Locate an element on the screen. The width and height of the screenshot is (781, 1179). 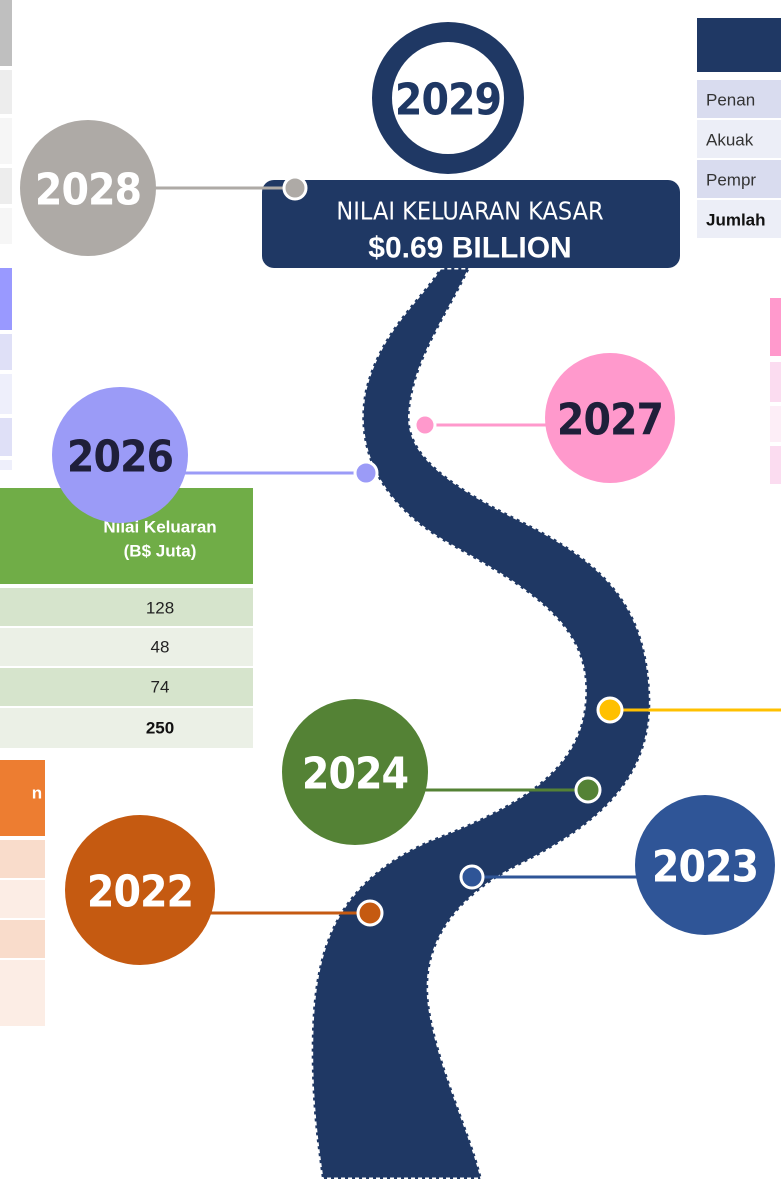
year: 2023 is located at coordinates (705, 867).